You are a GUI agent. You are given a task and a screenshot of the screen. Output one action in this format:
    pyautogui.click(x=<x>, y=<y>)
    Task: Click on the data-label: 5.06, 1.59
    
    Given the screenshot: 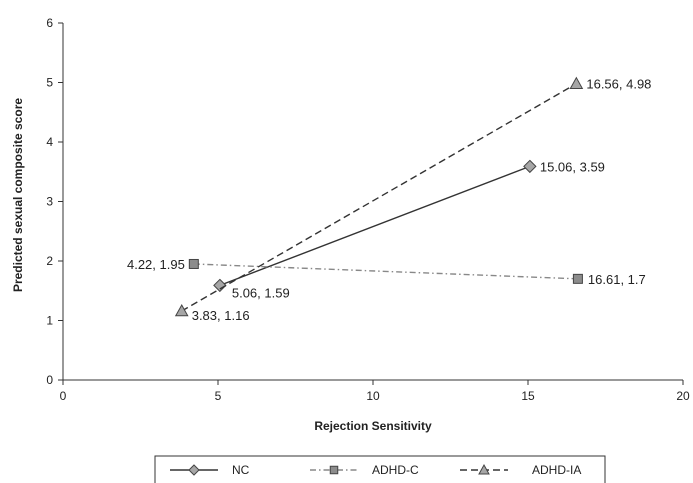 What is the action you would take?
    pyautogui.click(x=261, y=292)
    